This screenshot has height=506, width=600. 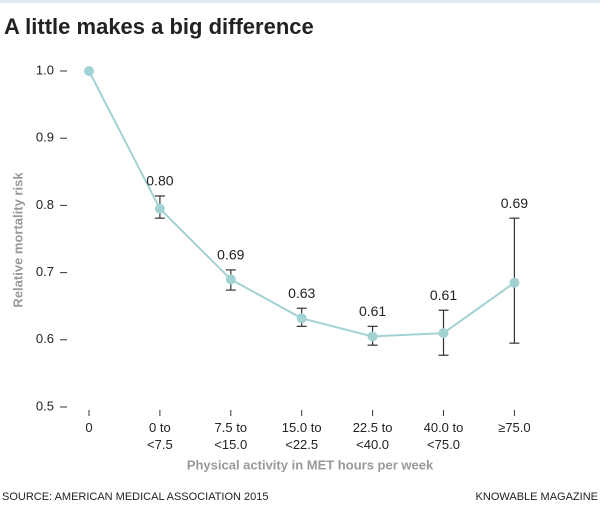 I want to click on x-tick-label: ≥75.0, so click(x=514, y=427).